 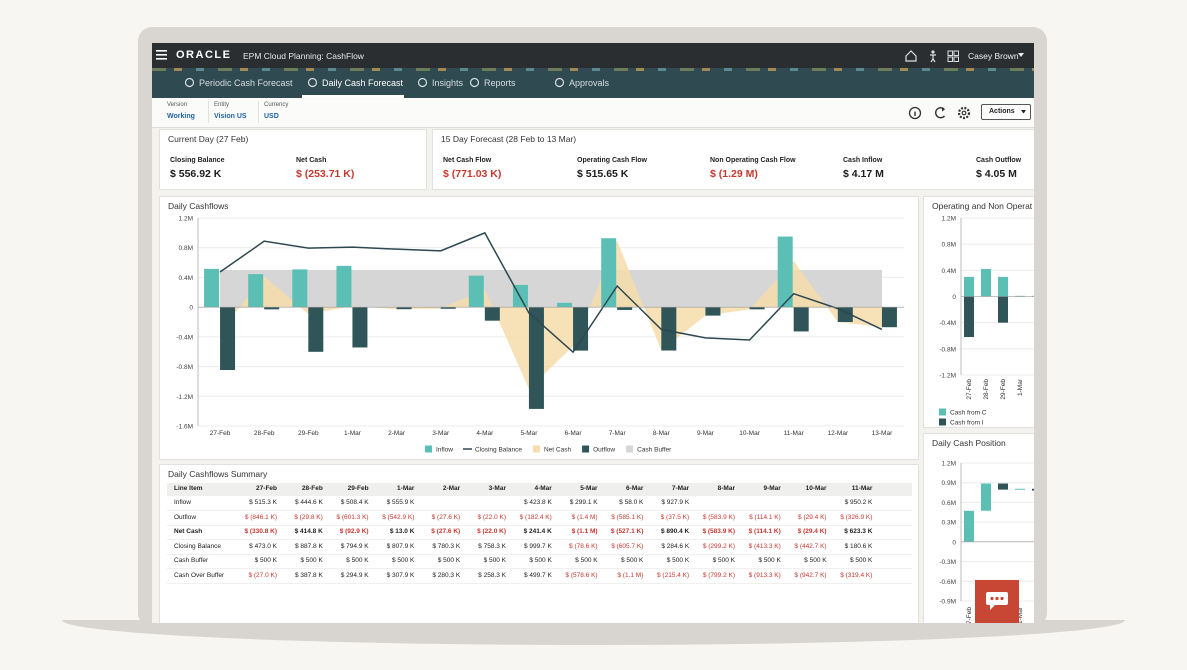 What do you see at coordinates (583, 546) in the screenshot?
I see `table-cell: $ (78.6 K)` at bounding box center [583, 546].